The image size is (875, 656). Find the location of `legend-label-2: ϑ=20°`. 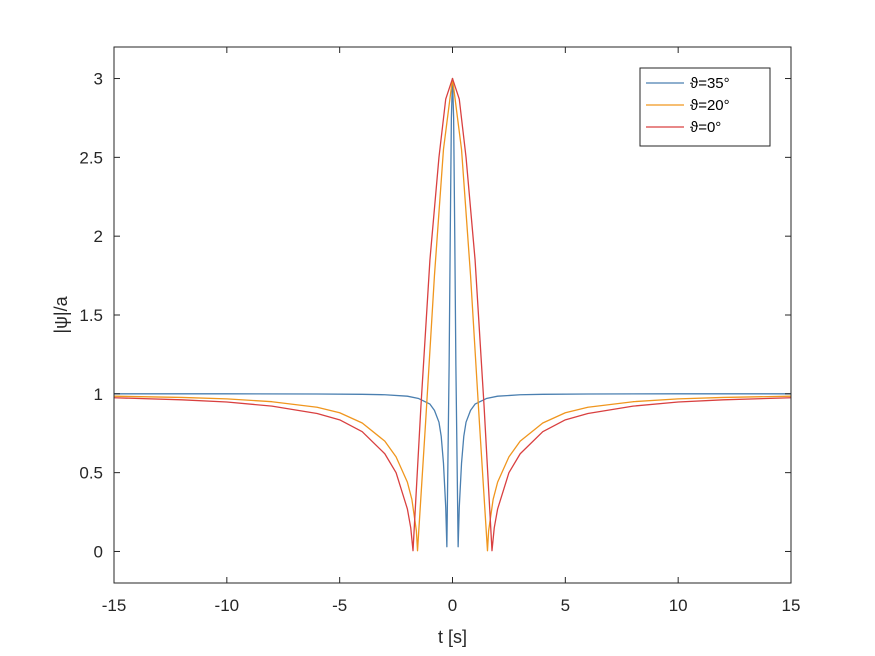

legend-label-2: ϑ=20° is located at coordinates (710, 105).